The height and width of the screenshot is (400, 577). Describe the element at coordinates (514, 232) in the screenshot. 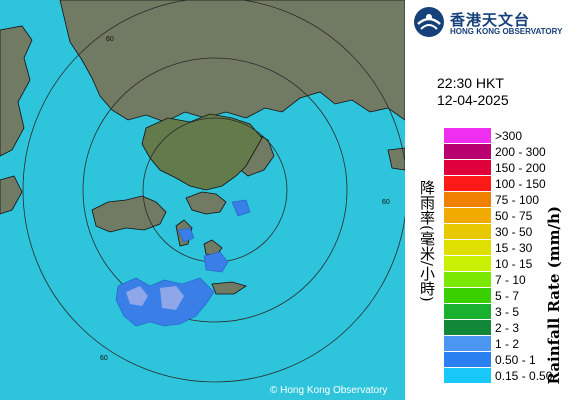

I see `legend-label: 30 - 50` at that location.